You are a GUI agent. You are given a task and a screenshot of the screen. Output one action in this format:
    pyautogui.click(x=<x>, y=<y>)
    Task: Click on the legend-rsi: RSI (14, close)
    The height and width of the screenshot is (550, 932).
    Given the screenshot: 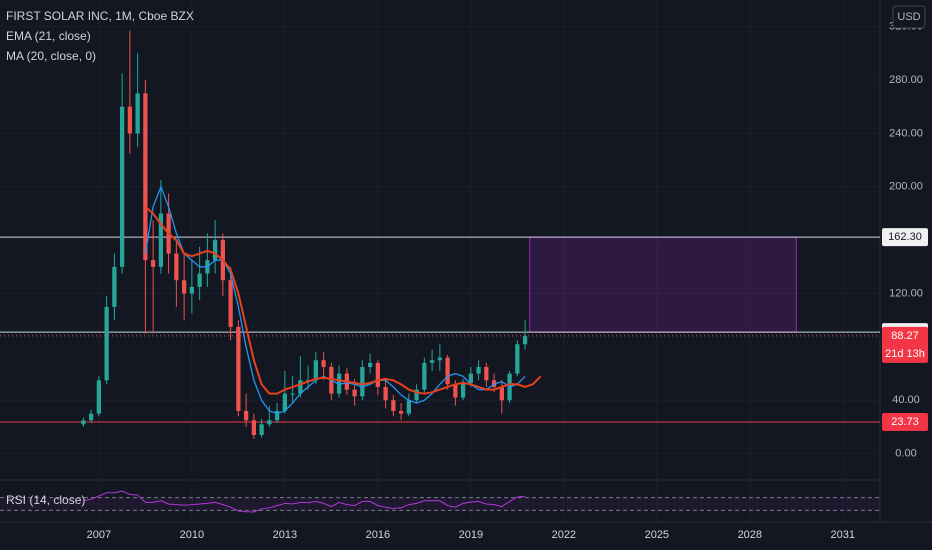 What is the action you would take?
    pyautogui.click(x=45, y=500)
    